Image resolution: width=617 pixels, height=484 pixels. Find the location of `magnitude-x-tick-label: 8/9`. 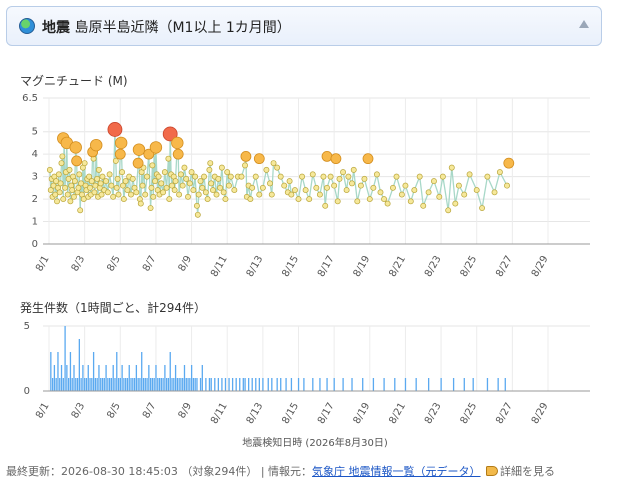

magnitude-x-tick-label: 8/9 is located at coordinates (186, 263).